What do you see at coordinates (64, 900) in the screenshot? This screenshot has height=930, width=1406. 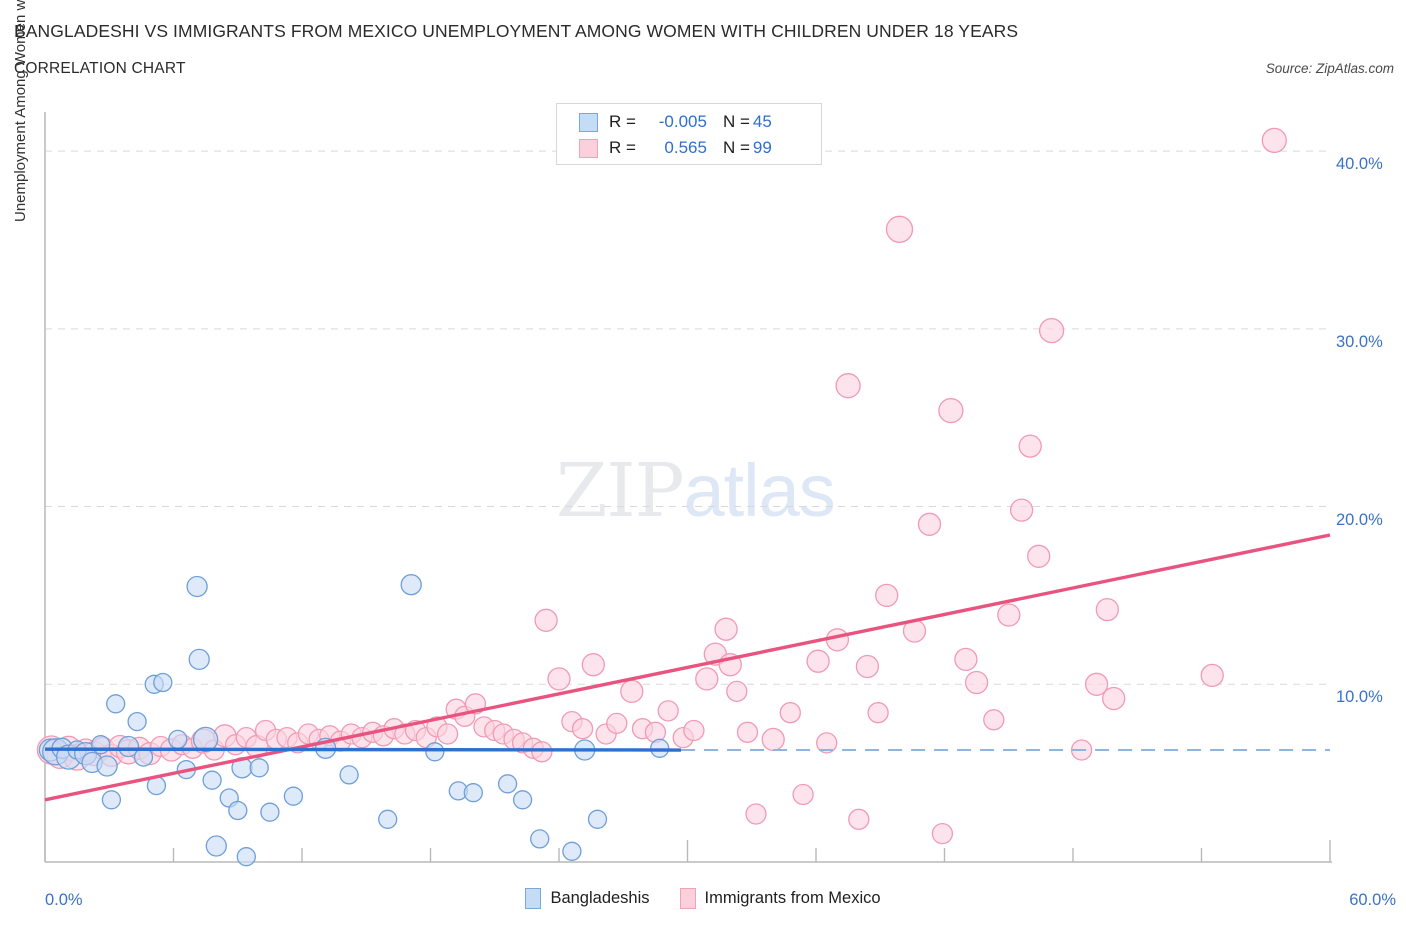 I see `x-axis-min-label: 0.0%` at bounding box center [64, 900].